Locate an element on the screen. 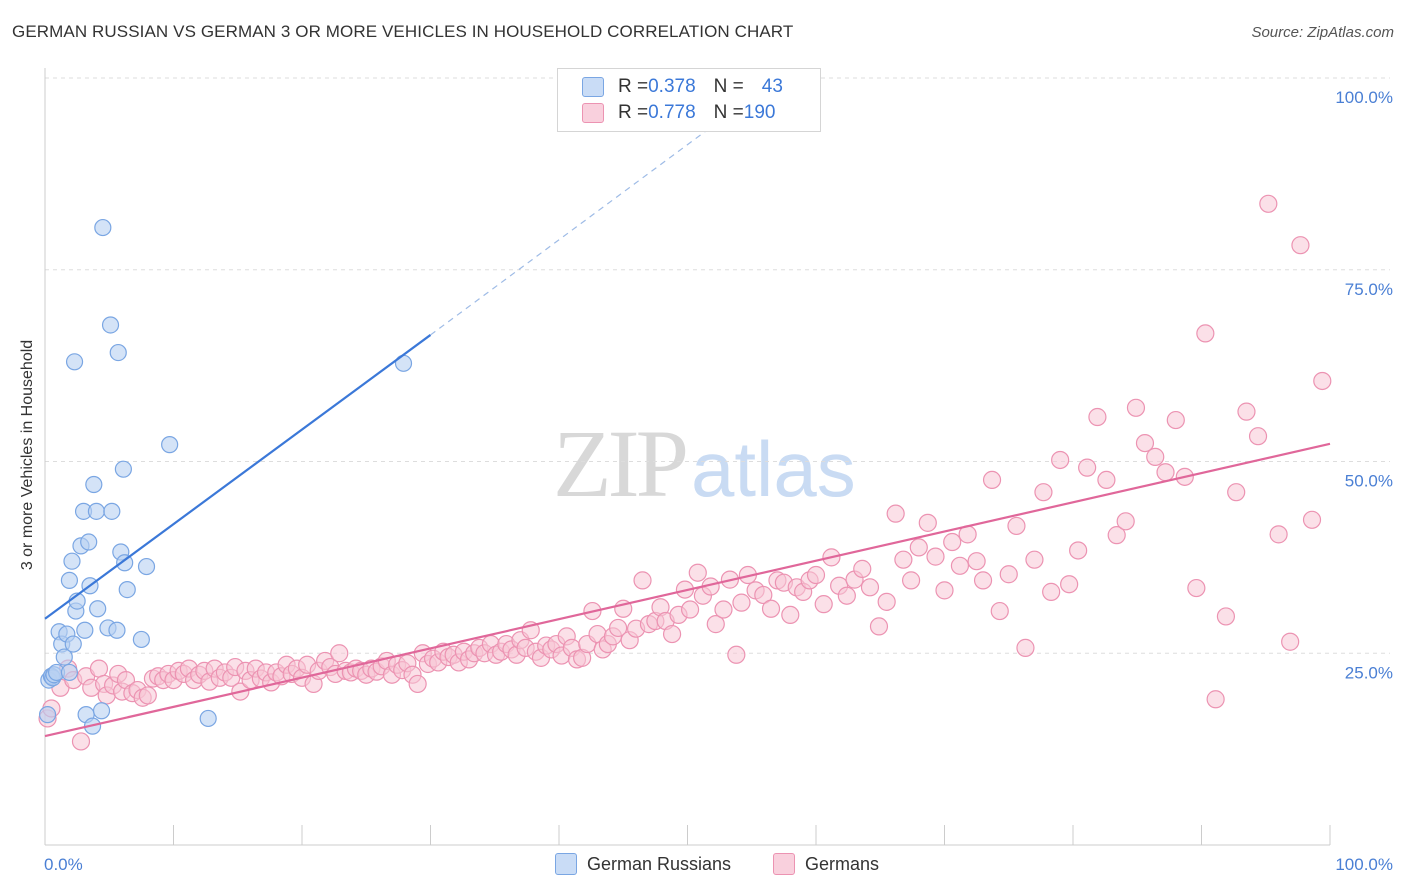 The height and width of the screenshot is (892, 1406). legend-n-value: 43 is located at coordinates (772, 86).